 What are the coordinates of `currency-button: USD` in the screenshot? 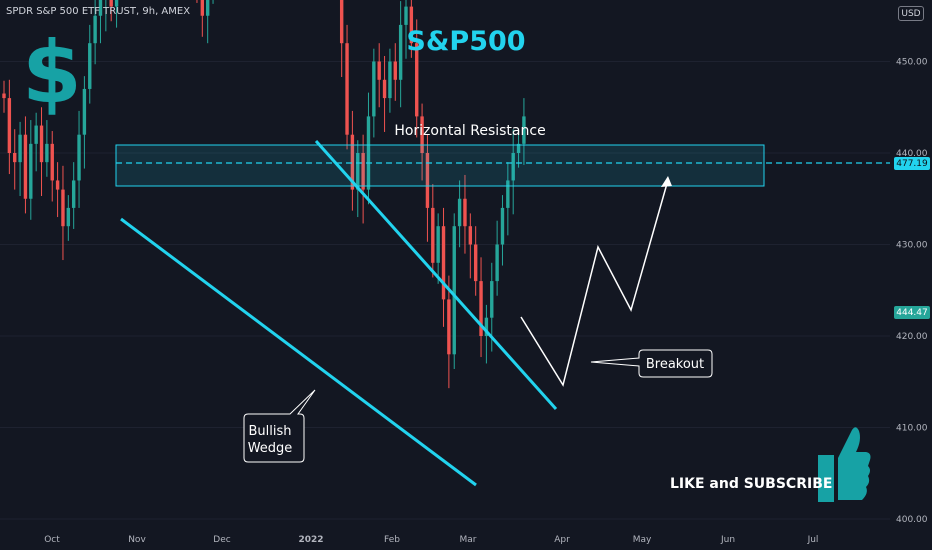 It's located at (911, 13).